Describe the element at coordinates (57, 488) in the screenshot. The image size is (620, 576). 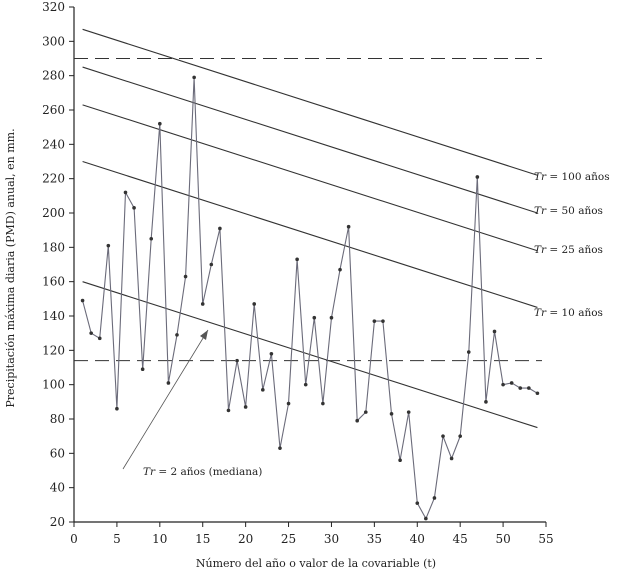
I see `y-tick-label: 40` at that location.